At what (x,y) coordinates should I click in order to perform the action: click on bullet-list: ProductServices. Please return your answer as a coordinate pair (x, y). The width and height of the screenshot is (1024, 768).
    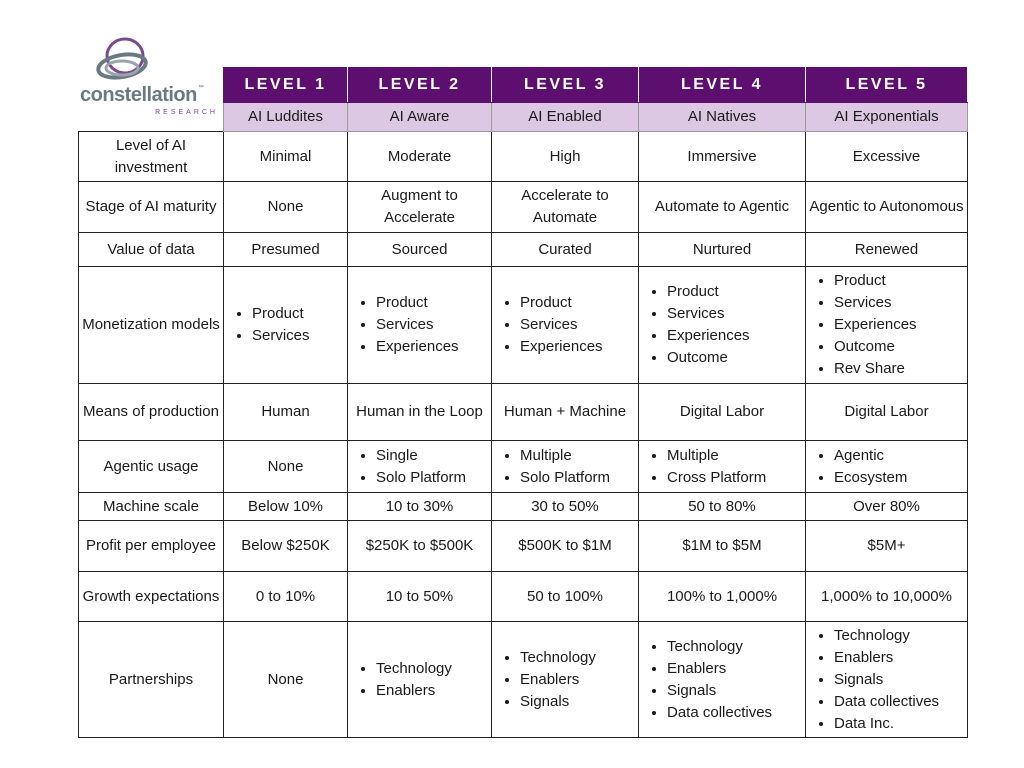
    Looking at the image, I should click on (285, 325).